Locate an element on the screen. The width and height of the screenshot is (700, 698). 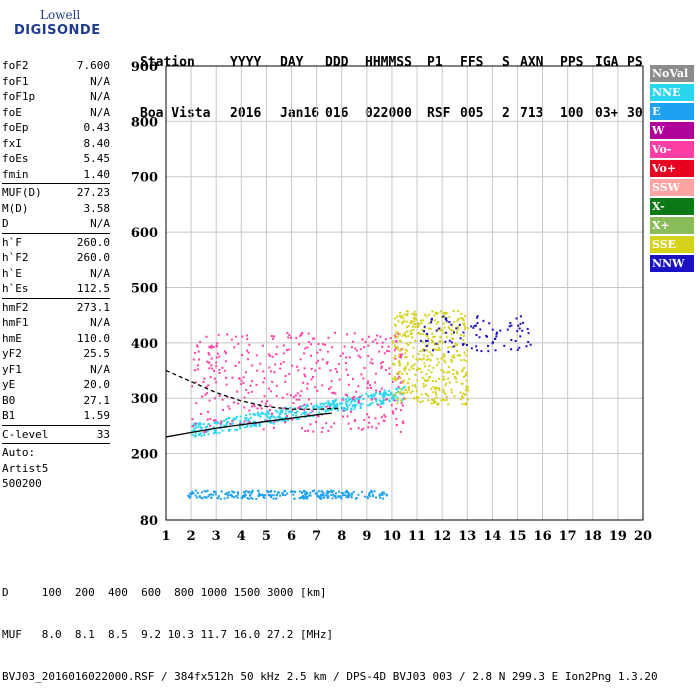
x-tick-label: 15 is located at coordinates (517, 536).